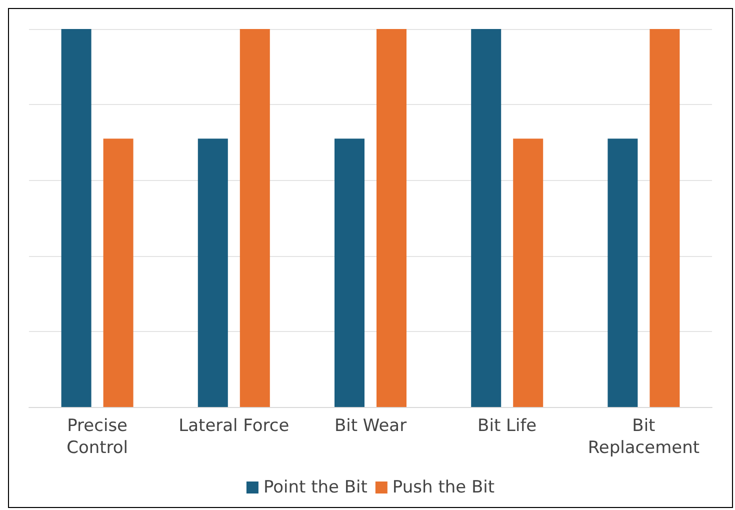  Describe the element at coordinates (370, 426) in the screenshot. I see `x-tick-label: Bit Wear` at that location.